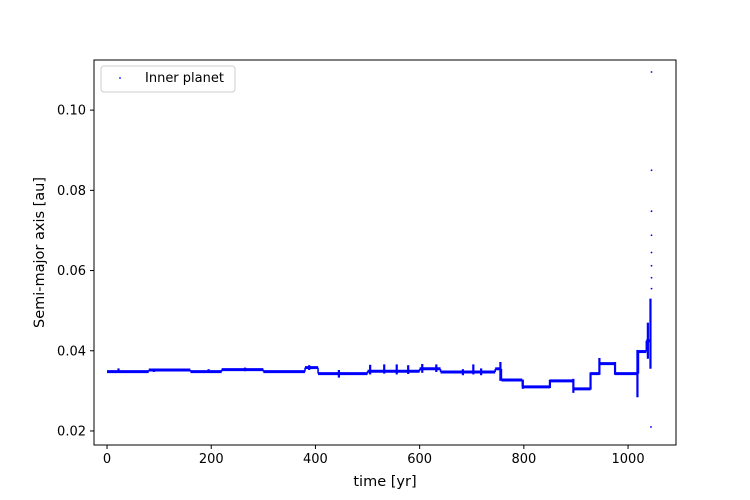 This screenshot has width=750, height=500. What do you see at coordinates (628, 459) in the screenshot?
I see `x-tick-label: 1000` at bounding box center [628, 459].